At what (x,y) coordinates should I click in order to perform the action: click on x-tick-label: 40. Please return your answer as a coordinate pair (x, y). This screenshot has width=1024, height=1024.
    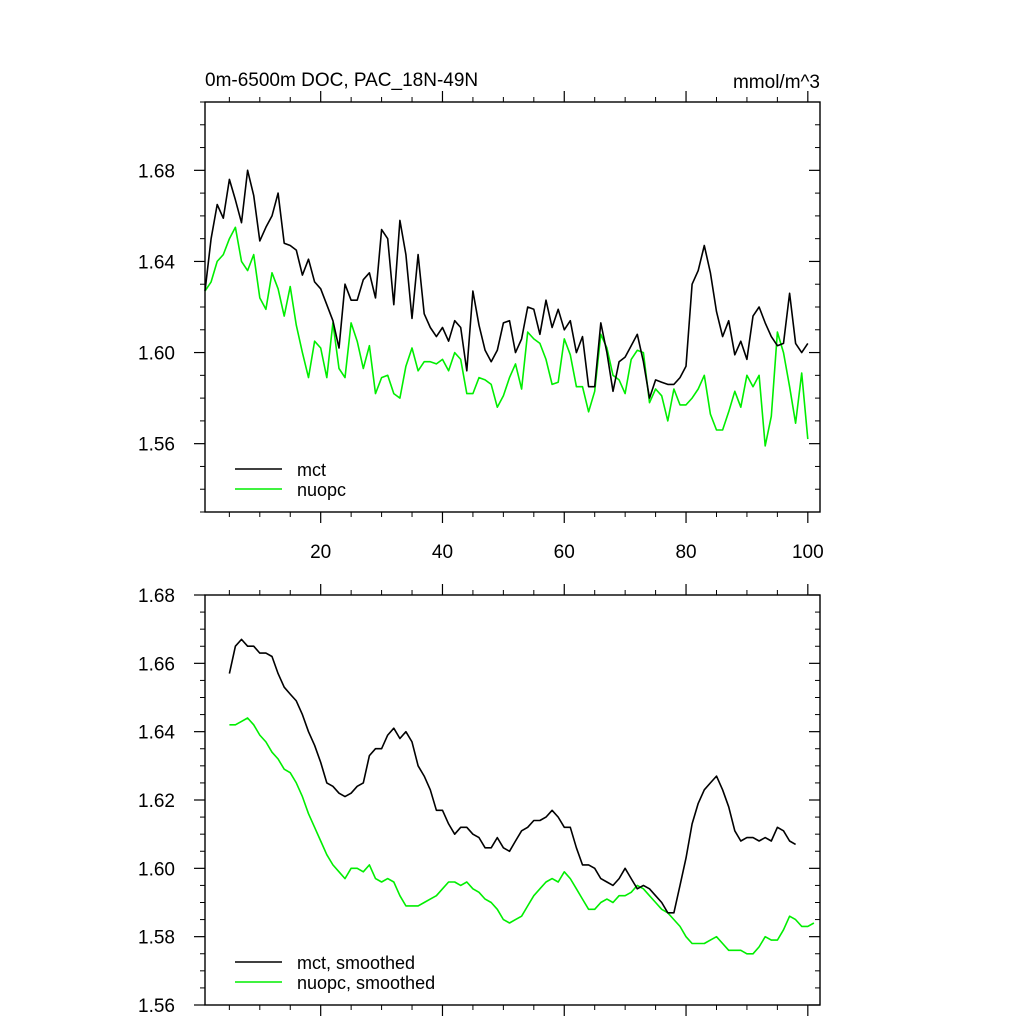
    Looking at the image, I should click on (442, 552).